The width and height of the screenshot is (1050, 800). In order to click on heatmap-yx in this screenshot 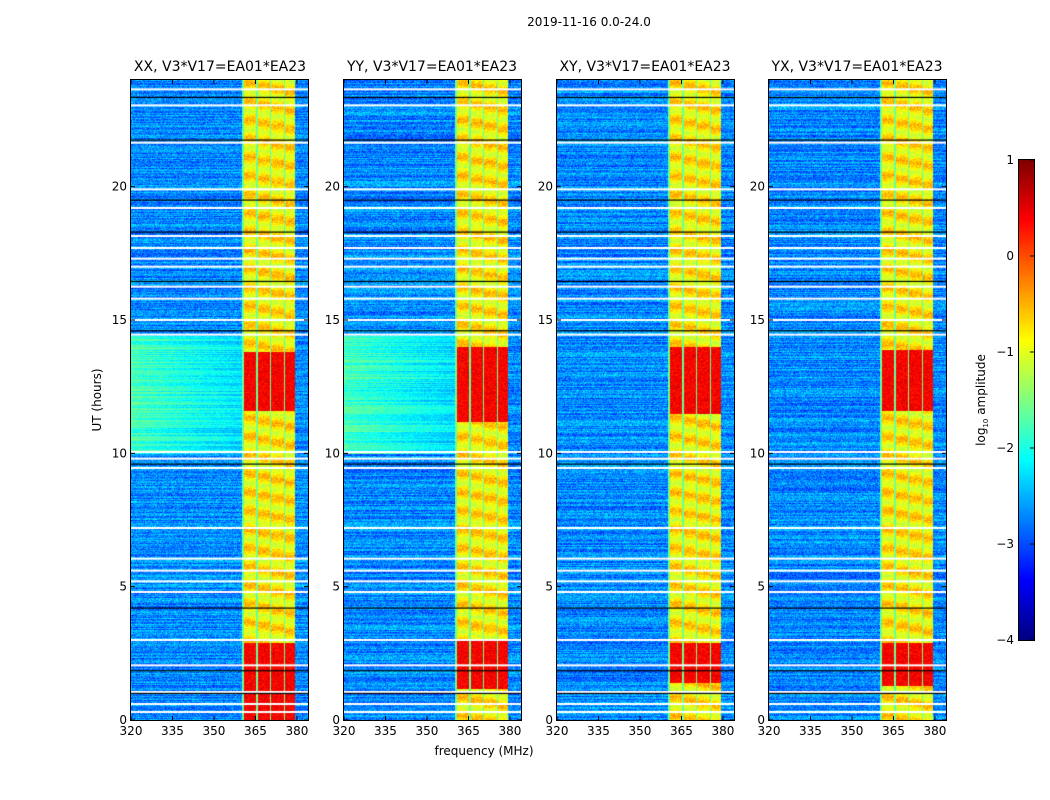, I will do `click(857, 400)`.